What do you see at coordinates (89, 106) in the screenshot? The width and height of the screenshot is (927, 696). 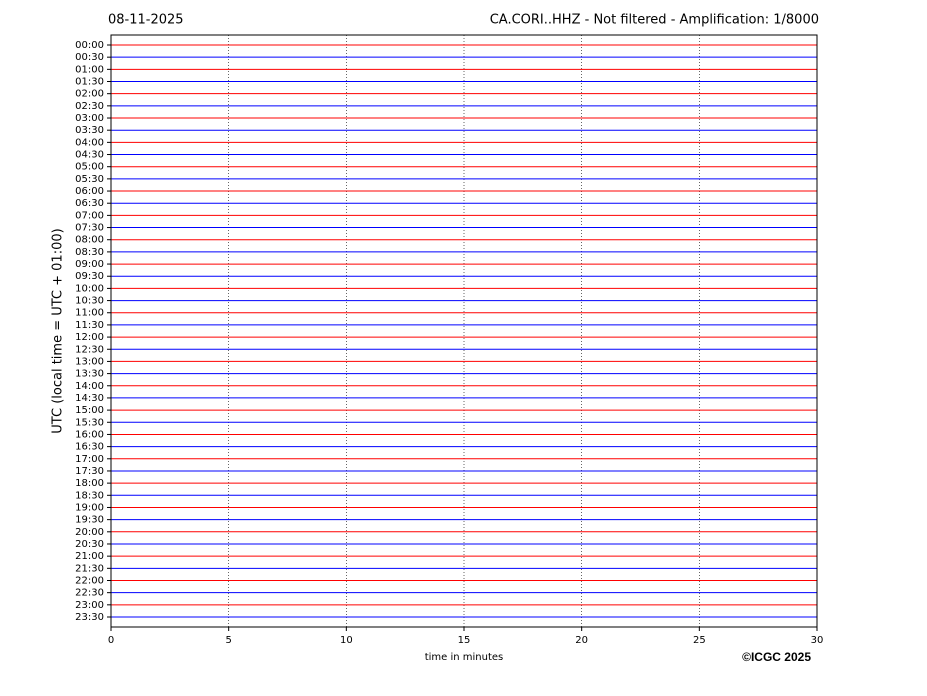 I see `y-tick-label: 02:30` at bounding box center [89, 106].